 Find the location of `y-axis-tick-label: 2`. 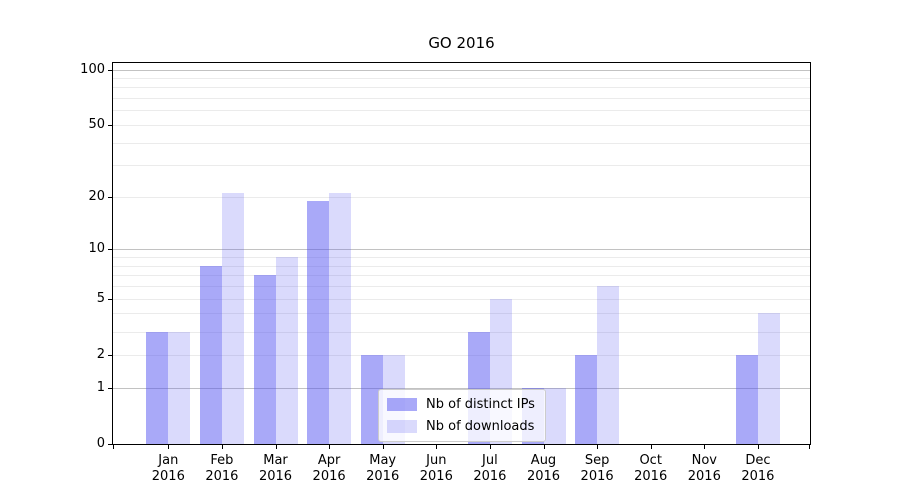

y-axis-tick-label: 2 is located at coordinates (100, 354).